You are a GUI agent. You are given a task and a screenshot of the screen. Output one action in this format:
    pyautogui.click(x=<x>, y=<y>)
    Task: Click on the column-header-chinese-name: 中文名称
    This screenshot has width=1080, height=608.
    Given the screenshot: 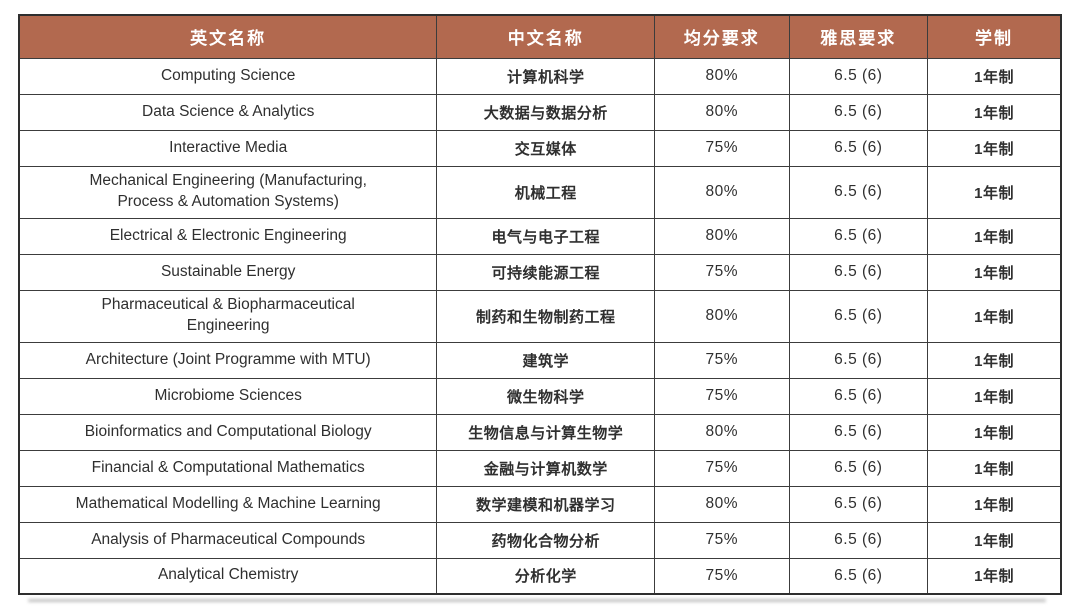 What is the action you would take?
    pyautogui.click(x=546, y=36)
    